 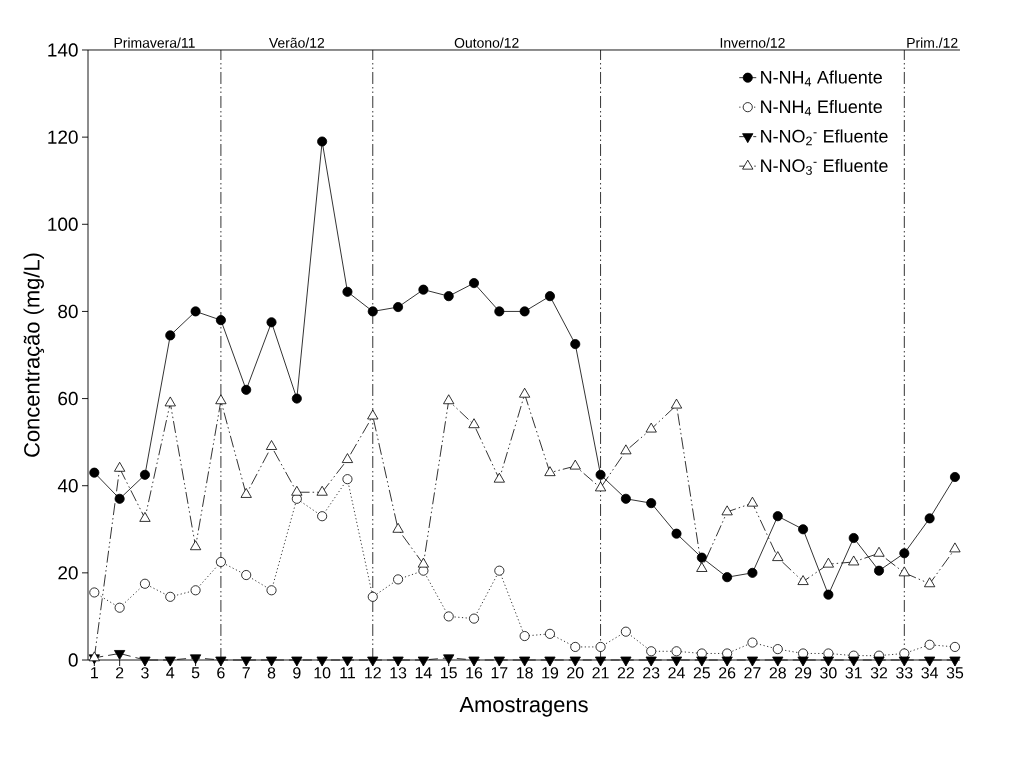 I want to click on x-tick-label: 11, so click(x=347, y=673).